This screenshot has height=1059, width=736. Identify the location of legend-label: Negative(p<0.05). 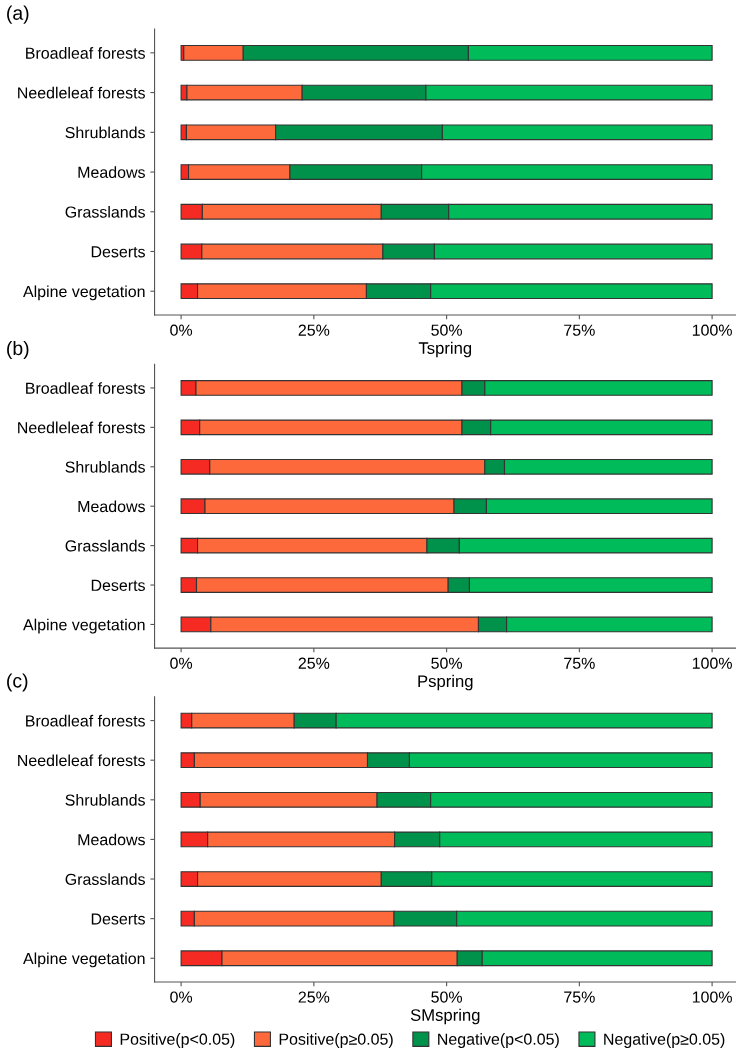
(498, 1040).